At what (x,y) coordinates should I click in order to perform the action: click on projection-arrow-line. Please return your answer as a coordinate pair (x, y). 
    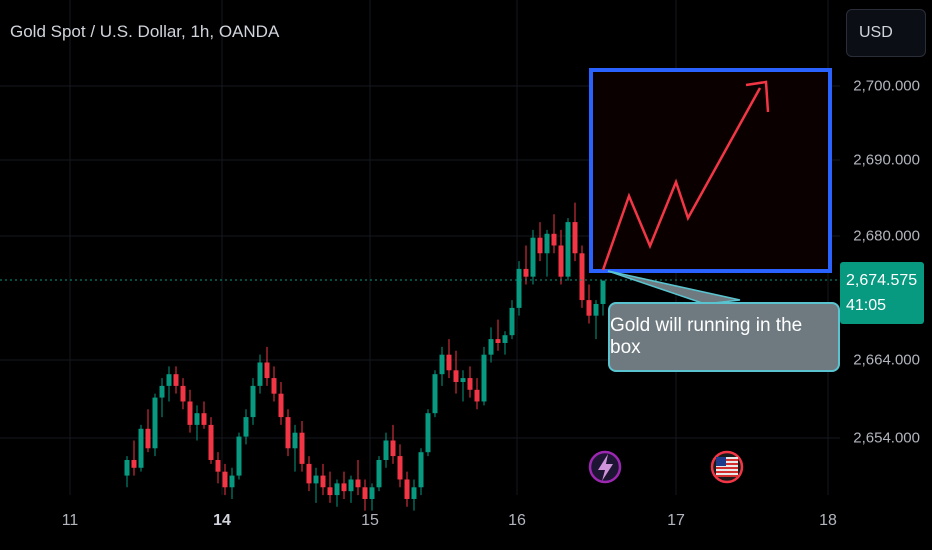
    Looking at the image, I should click on (681, 179).